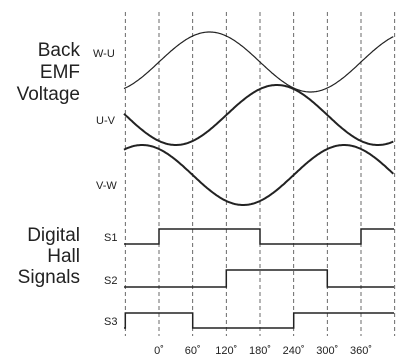 The height and width of the screenshot is (358, 396). Describe the element at coordinates (258, 115) in the screenshot. I see `emf-curve-u-v` at that location.